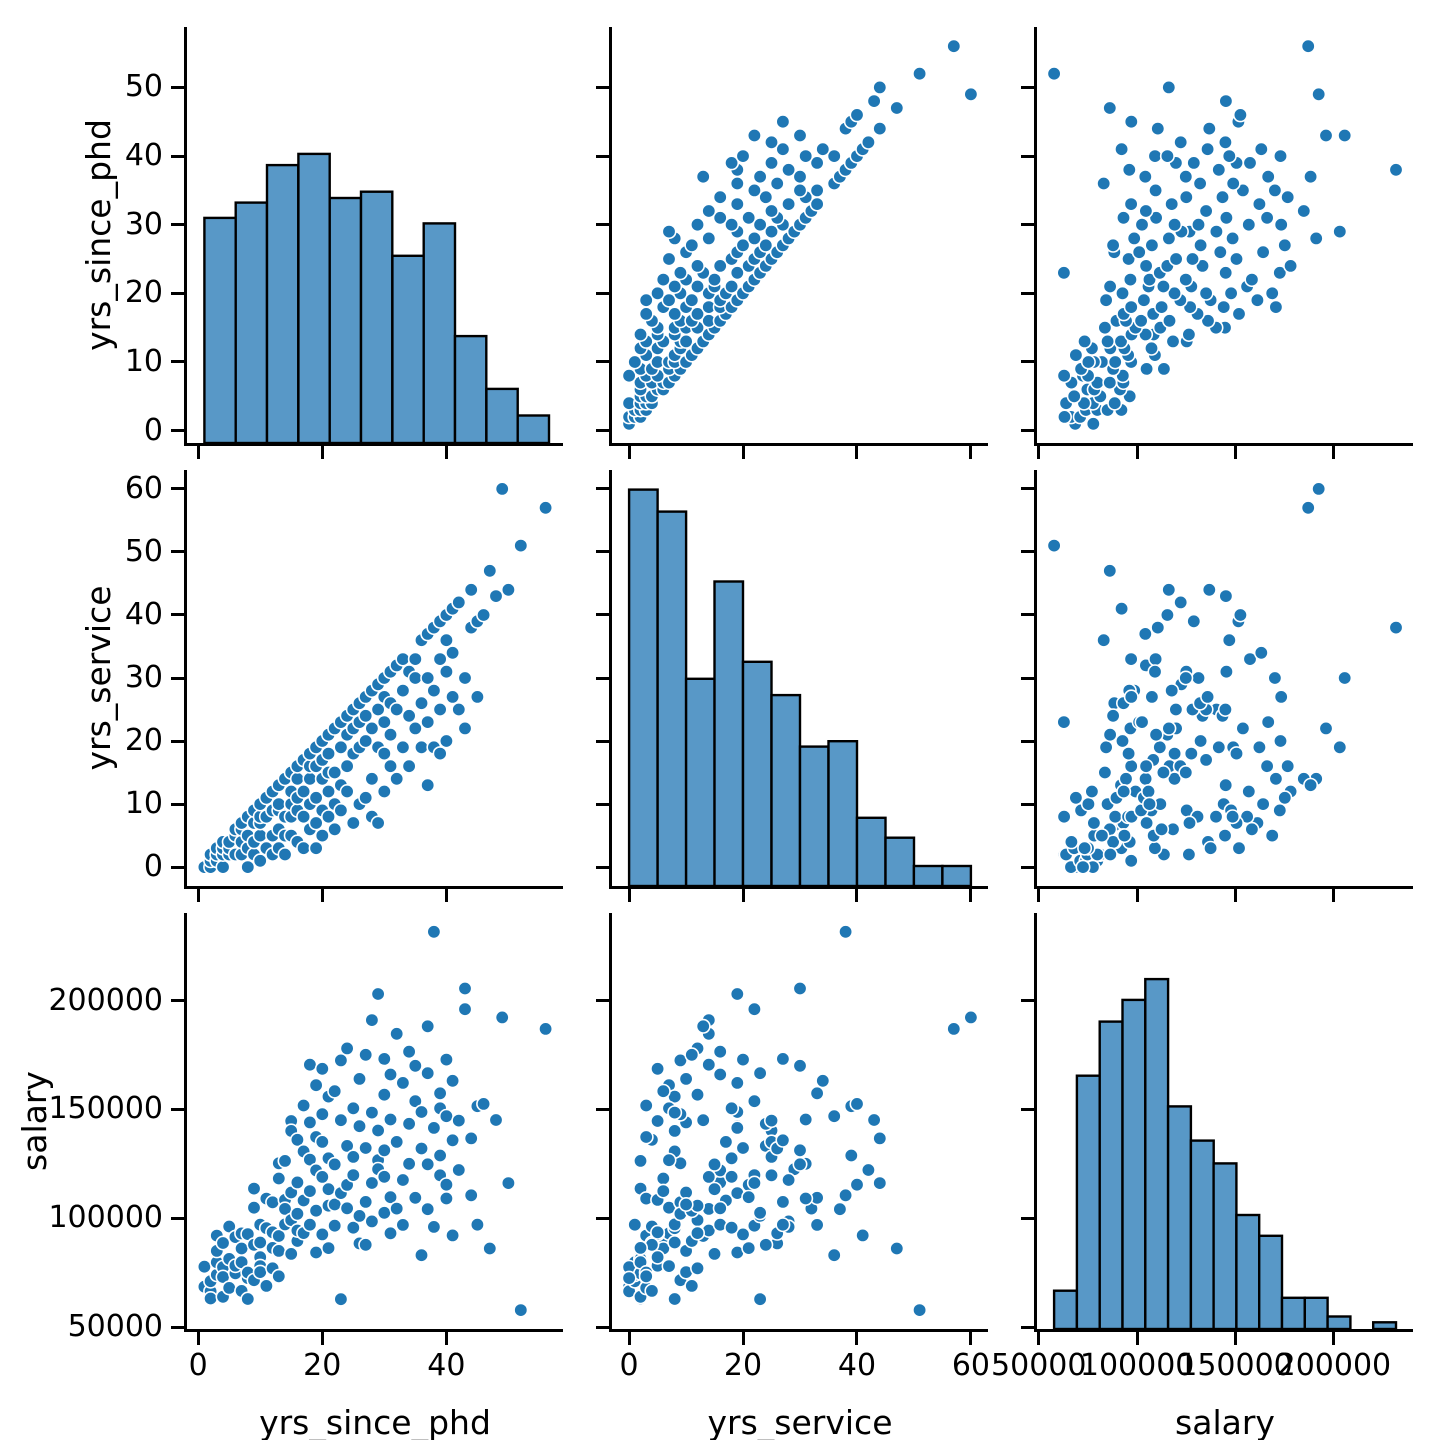  Describe the element at coordinates (792, 243) in the screenshot. I see `panel-scatter-yrs_since_phd-vs-yrs_service` at that location.